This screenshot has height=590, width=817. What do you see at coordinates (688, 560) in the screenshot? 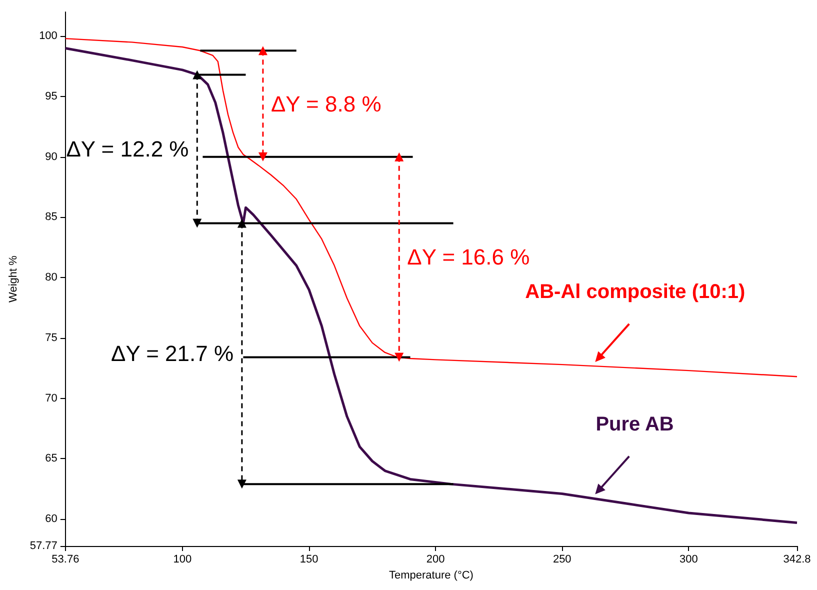
I see `x-tick-label: 300` at bounding box center [688, 560].